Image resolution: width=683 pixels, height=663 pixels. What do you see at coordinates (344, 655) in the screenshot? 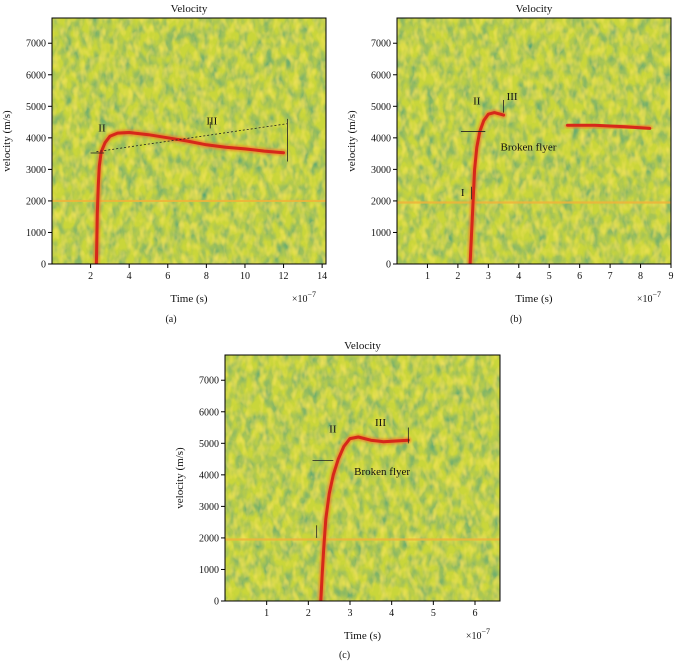
I see `panel-label: (c)` at bounding box center [344, 655].